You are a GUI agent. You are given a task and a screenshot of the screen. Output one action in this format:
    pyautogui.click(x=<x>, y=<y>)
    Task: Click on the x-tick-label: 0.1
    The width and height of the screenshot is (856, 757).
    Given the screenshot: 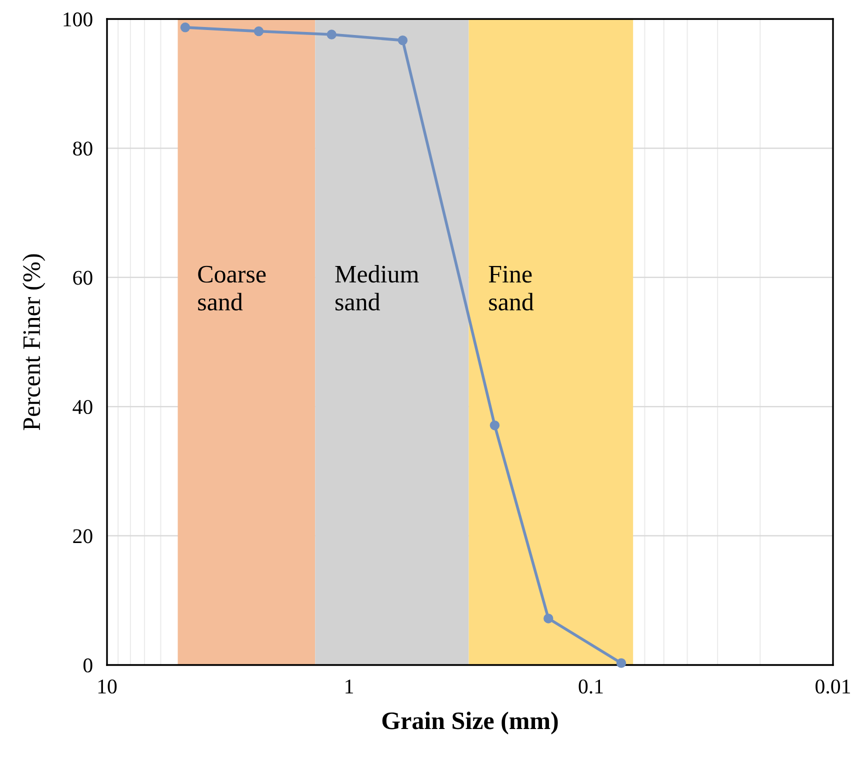 What is the action you would take?
    pyautogui.click(x=590, y=686)
    